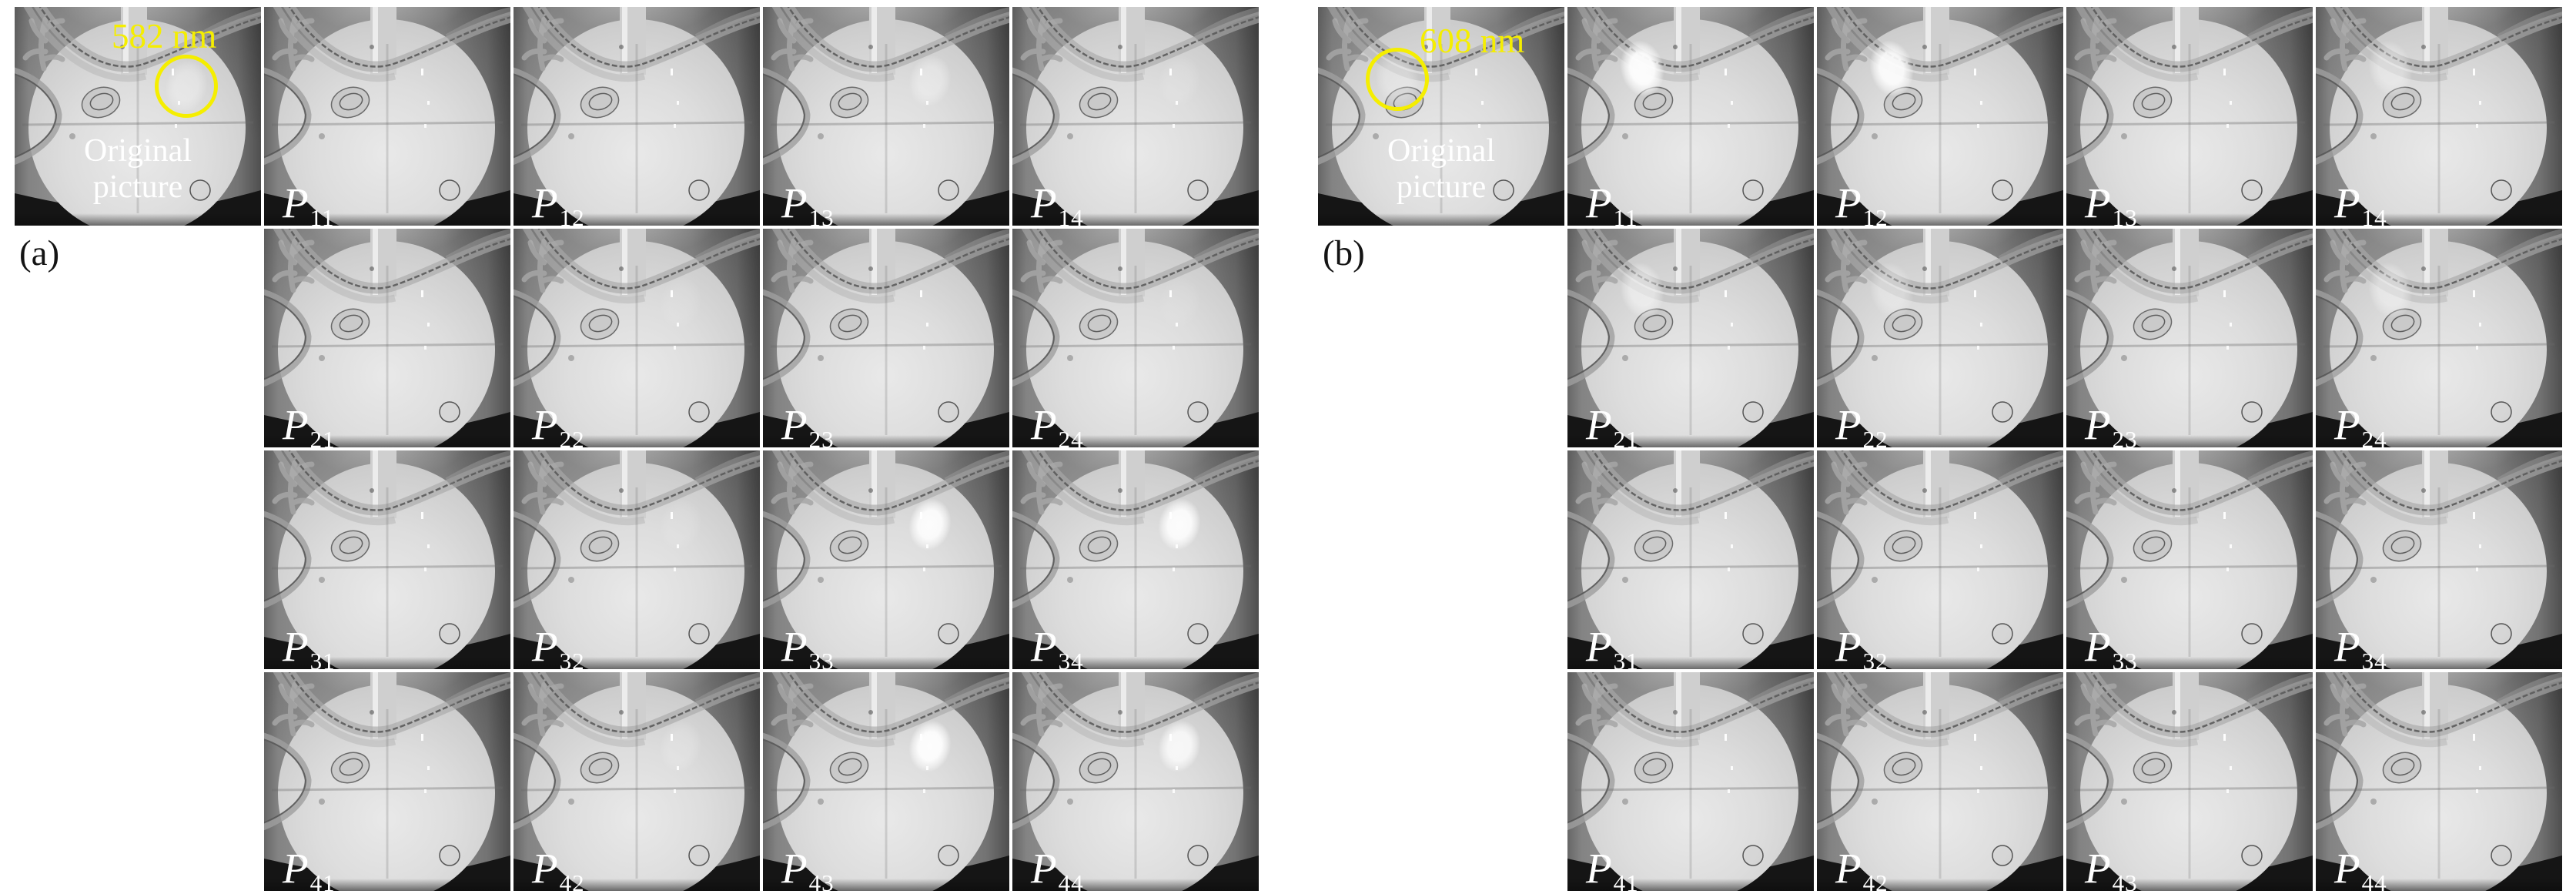 The height and width of the screenshot is (894, 2576). I want to click on original-picture-b: 608 nm Original picture, so click(1441, 117).